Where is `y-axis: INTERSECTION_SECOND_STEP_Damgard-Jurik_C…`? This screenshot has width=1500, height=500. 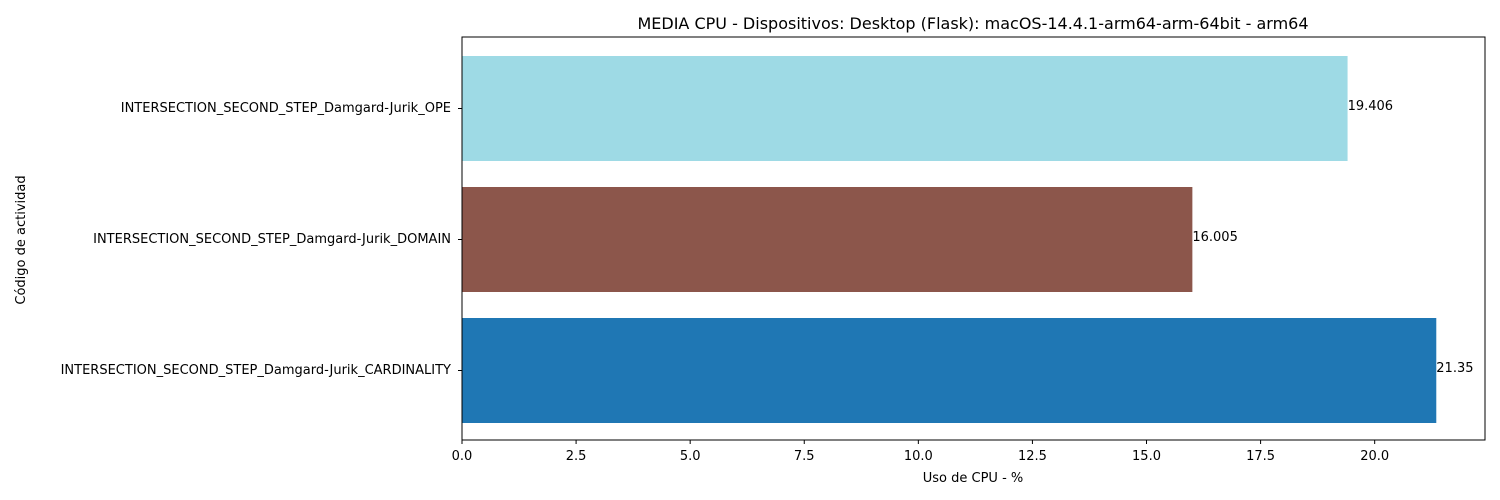 y-axis: INTERSECTION_SECOND_STEP_Damgard-Jurik_C… is located at coordinates (261, 239).